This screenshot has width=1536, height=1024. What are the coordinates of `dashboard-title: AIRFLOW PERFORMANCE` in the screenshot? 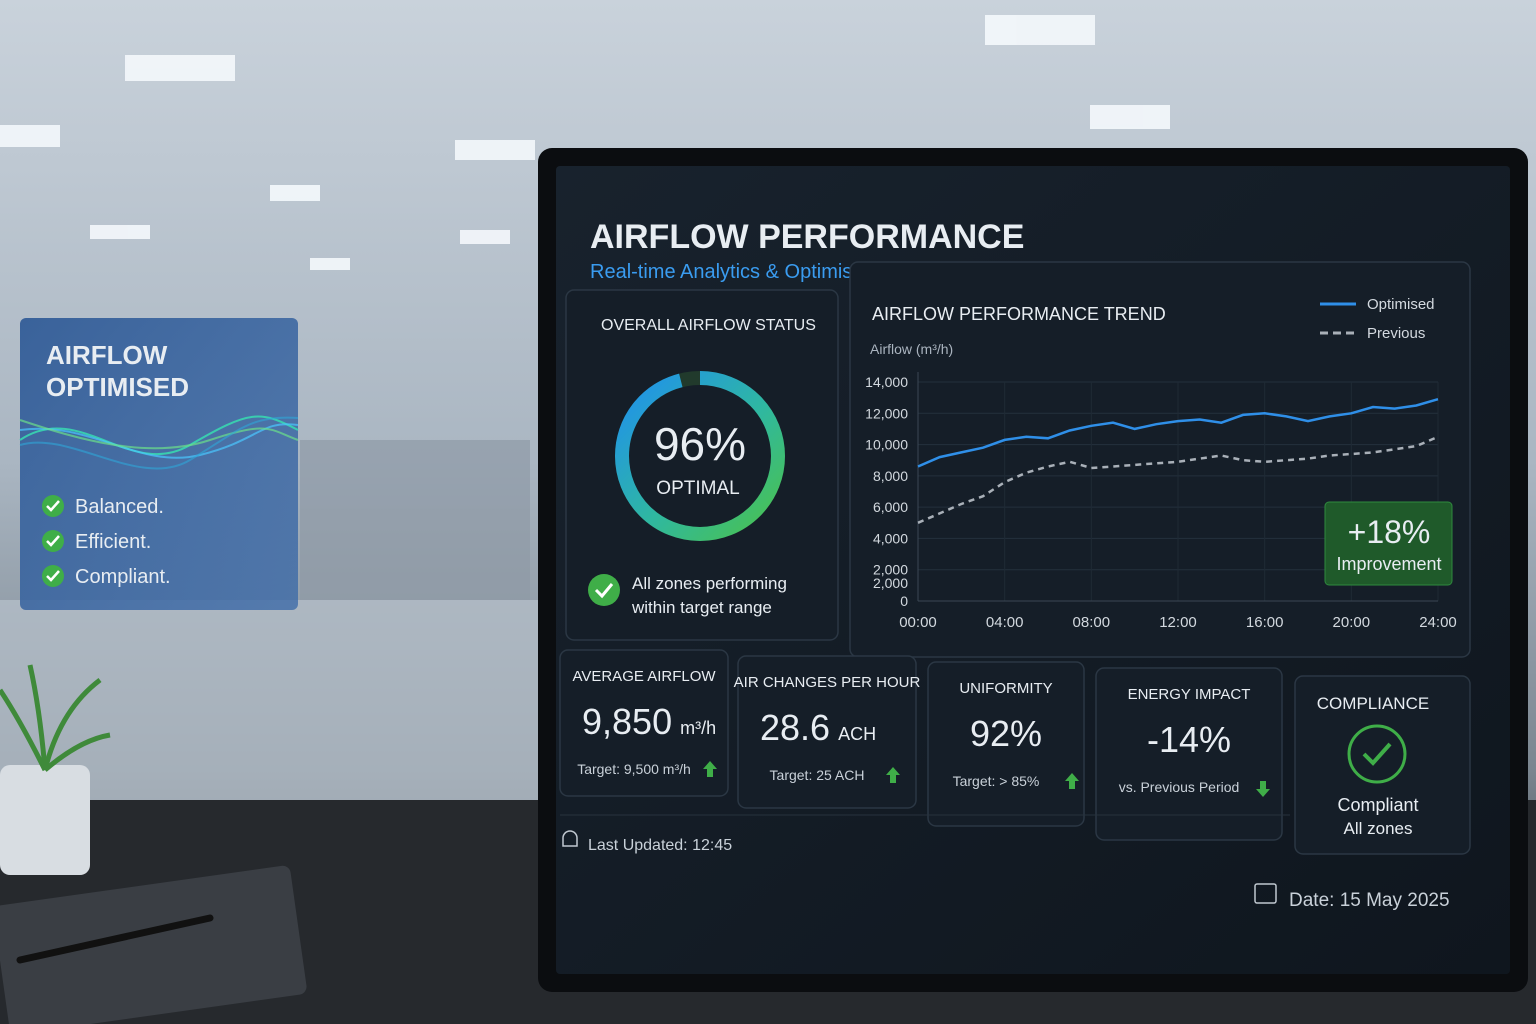 It's located at (807, 237).